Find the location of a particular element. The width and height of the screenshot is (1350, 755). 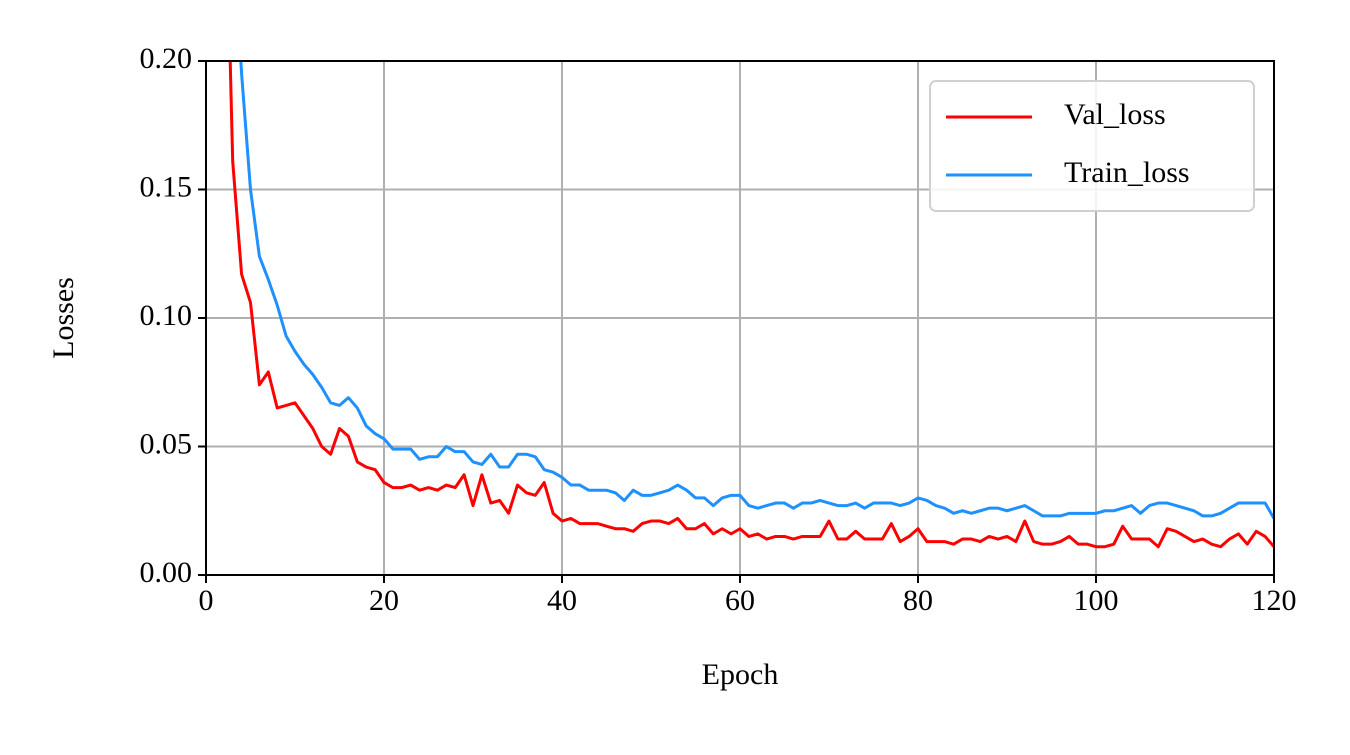

x-tick-label: 100 is located at coordinates (1096, 600).